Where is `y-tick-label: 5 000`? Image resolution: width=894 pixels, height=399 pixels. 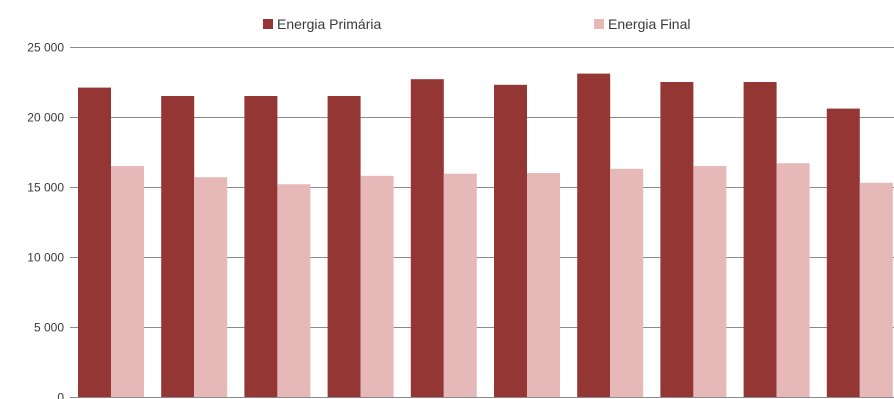 y-tick-label: 5 000 is located at coordinates (49, 328).